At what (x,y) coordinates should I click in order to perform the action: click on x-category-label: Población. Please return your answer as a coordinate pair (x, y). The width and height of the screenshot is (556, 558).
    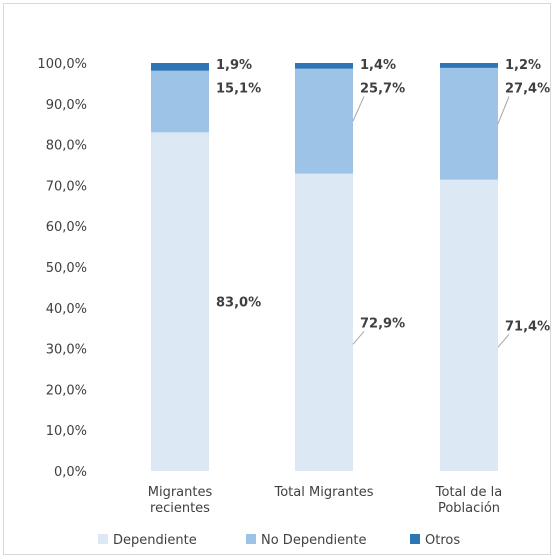
    Looking at the image, I should click on (469, 508).